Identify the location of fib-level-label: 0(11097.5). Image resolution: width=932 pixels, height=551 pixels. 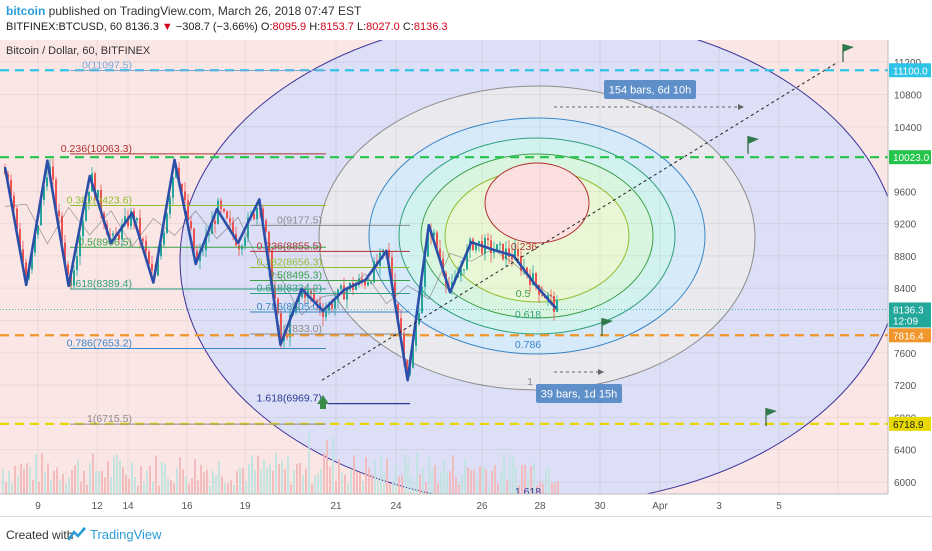
(107, 65).